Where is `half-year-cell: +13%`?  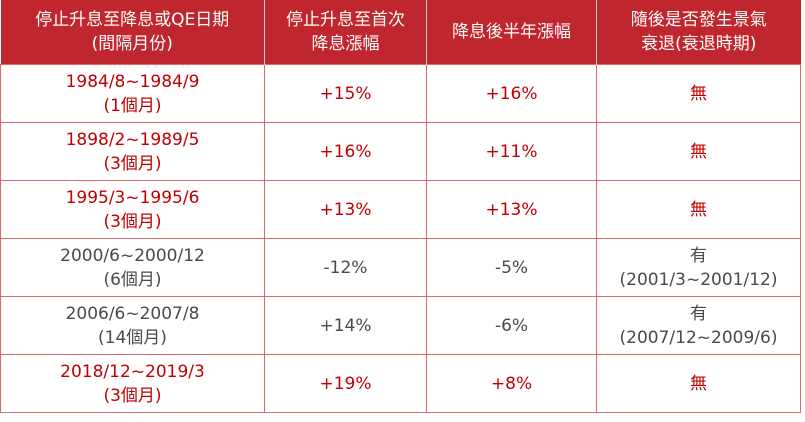 half-year-cell: +13% is located at coordinates (511, 209).